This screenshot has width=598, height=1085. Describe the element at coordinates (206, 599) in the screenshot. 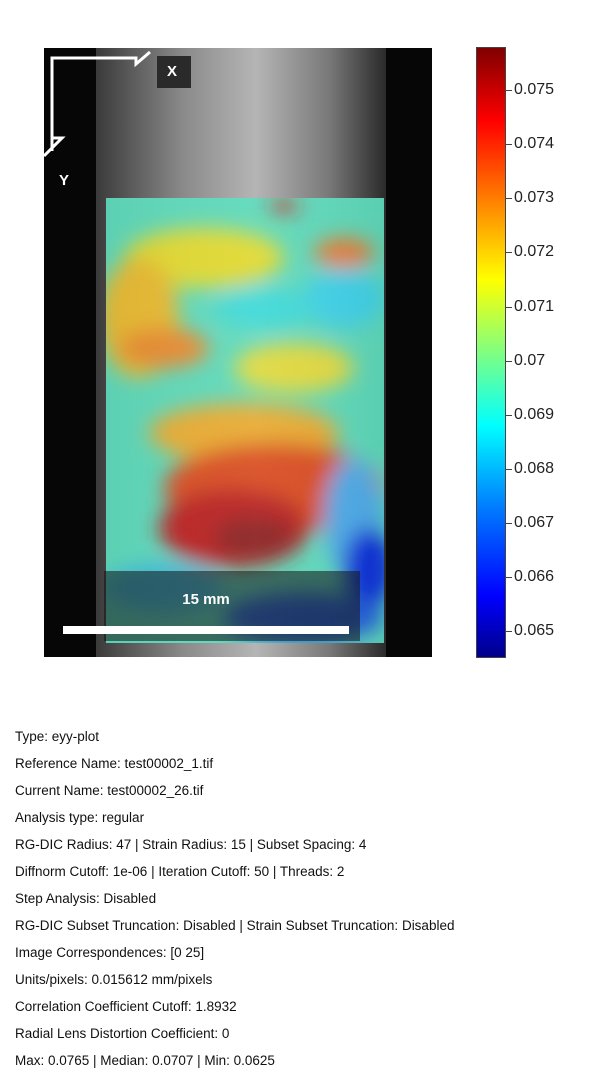

I see `scale-bar-label: 15 mm` at that location.